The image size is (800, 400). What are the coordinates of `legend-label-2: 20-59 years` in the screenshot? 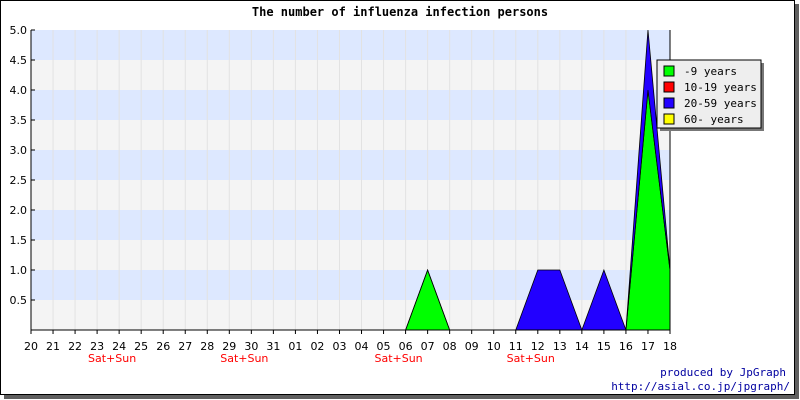 It's located at (720, 103).